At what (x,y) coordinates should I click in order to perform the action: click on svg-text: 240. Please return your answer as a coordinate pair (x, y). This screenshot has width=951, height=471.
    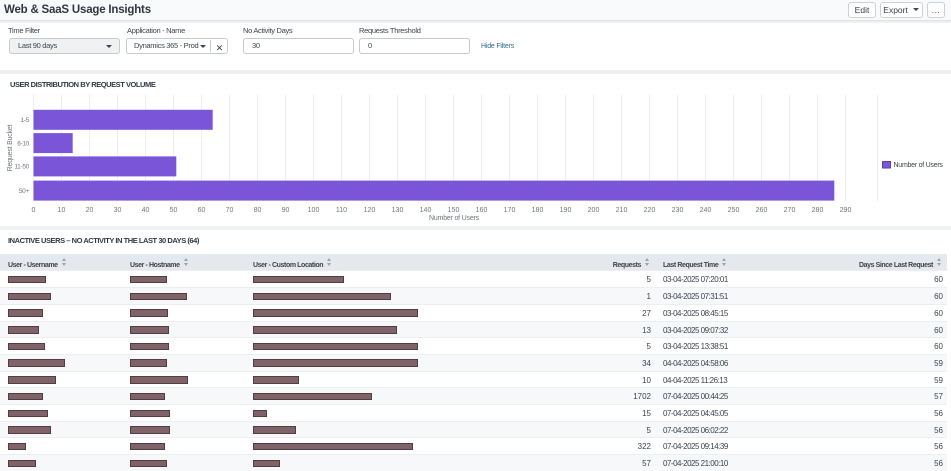
    Looking at the image, I should click on (706, 210).